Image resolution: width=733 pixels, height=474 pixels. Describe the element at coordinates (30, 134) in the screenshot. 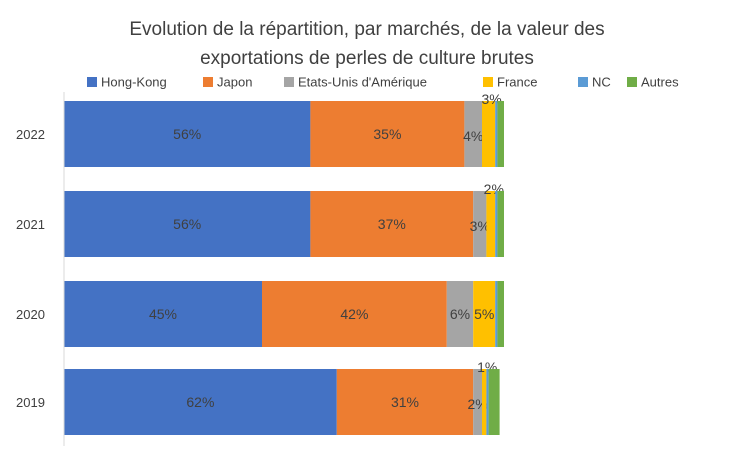

I see `category-label: 2022` at that location.